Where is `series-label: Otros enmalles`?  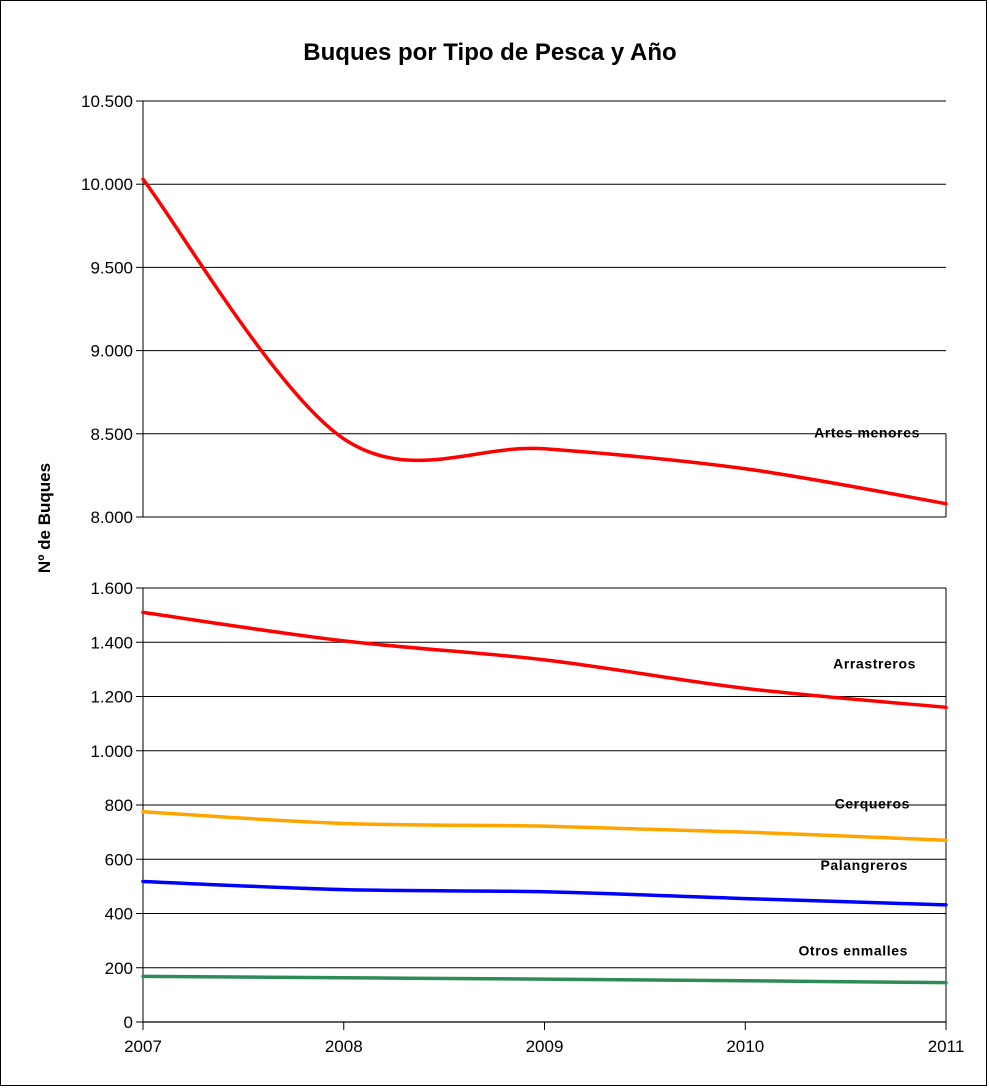 series-label: Otros enmalles is located at coordinates (853, 951).